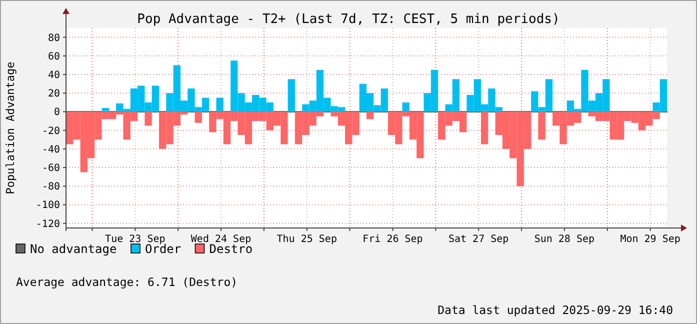 The height and width of the screenshot is (324, 697). Describe the element at coordinates (54, 56) in the screenshot. I see `y-tick-label: 60` at that location.